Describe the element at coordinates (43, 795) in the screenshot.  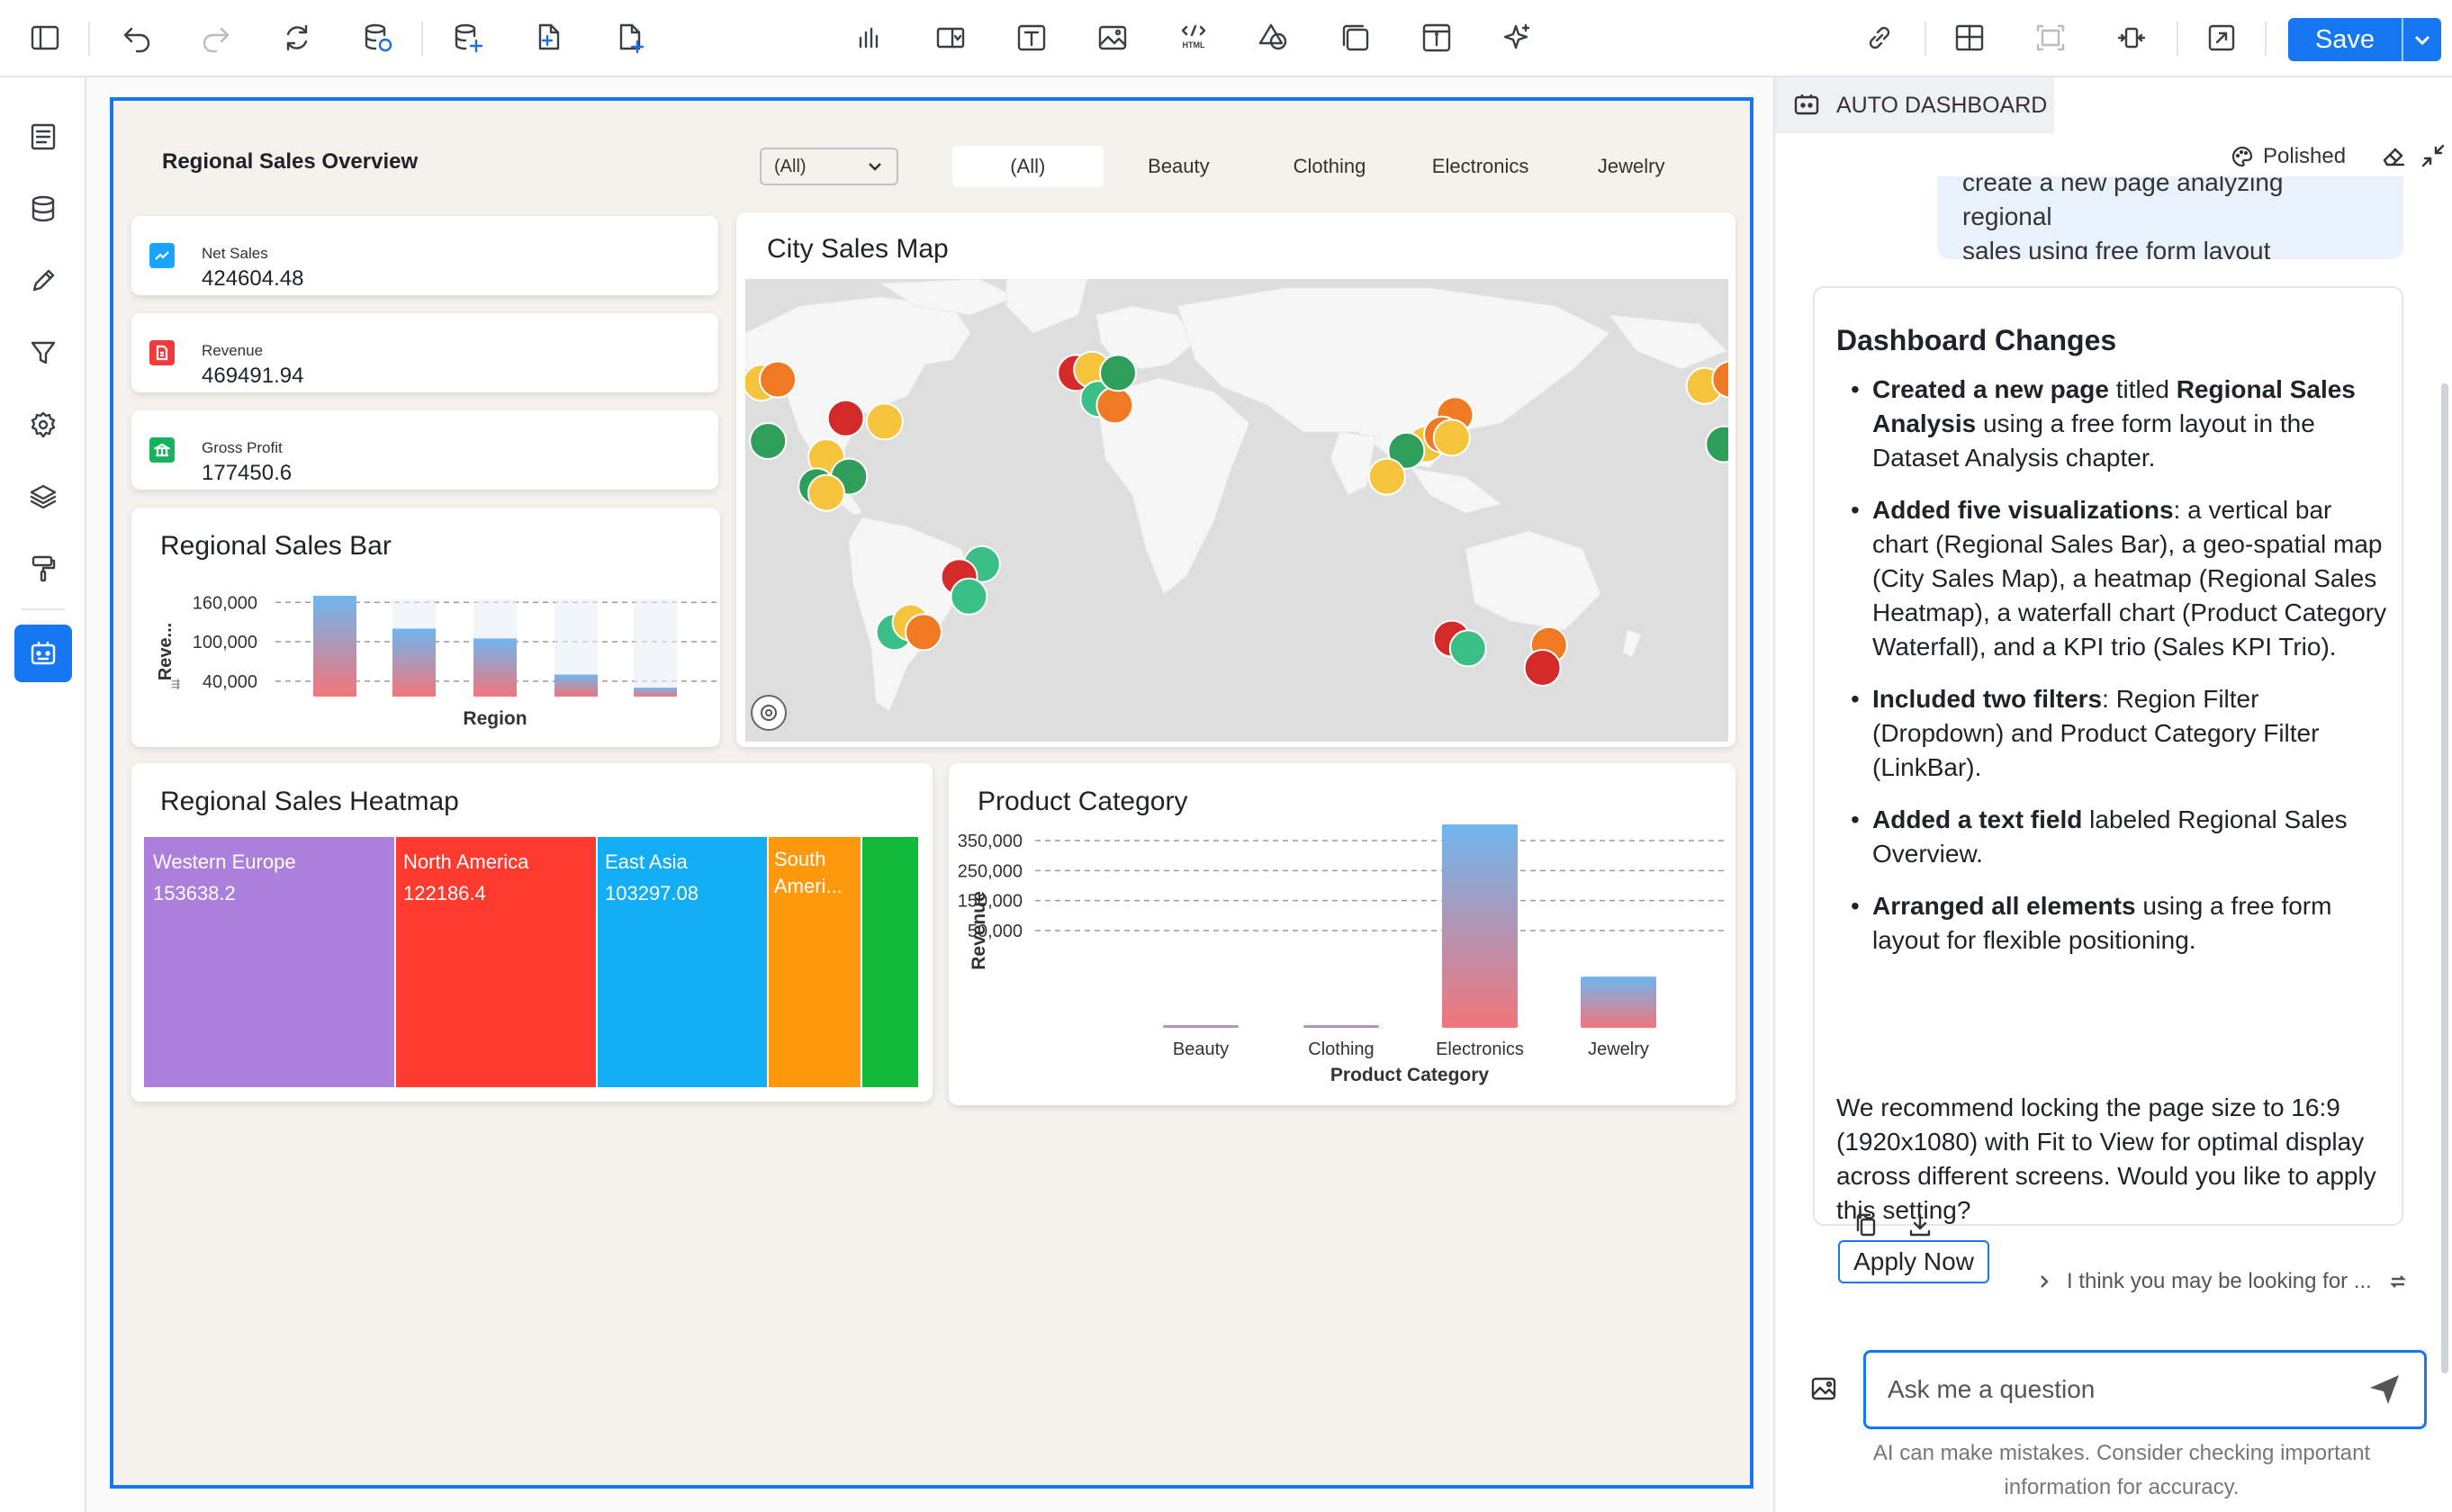
I see `left-rail` at that location.